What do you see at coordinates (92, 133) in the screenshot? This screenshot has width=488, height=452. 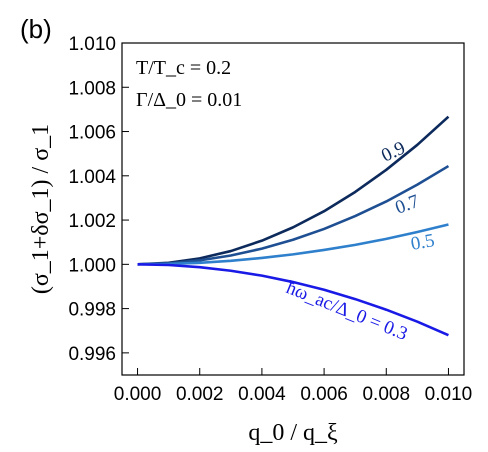 I see `y-tick-label: 1.006` at bounding box center [92, 133].